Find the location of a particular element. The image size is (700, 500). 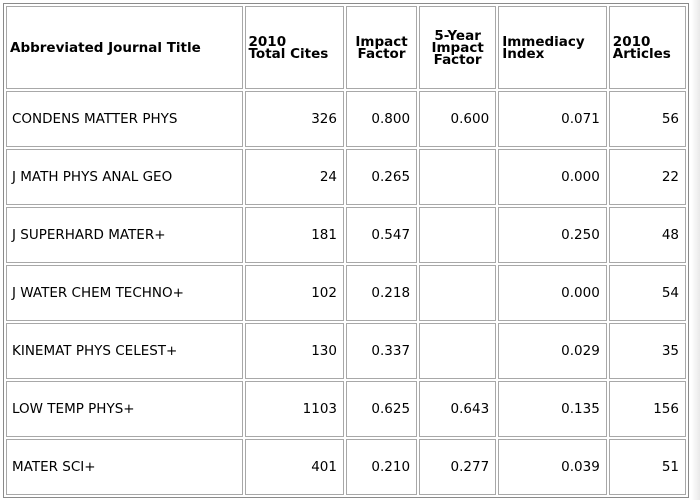

header-journal-title: Abbreviated Journal Title is located at coordinates (124, 47).